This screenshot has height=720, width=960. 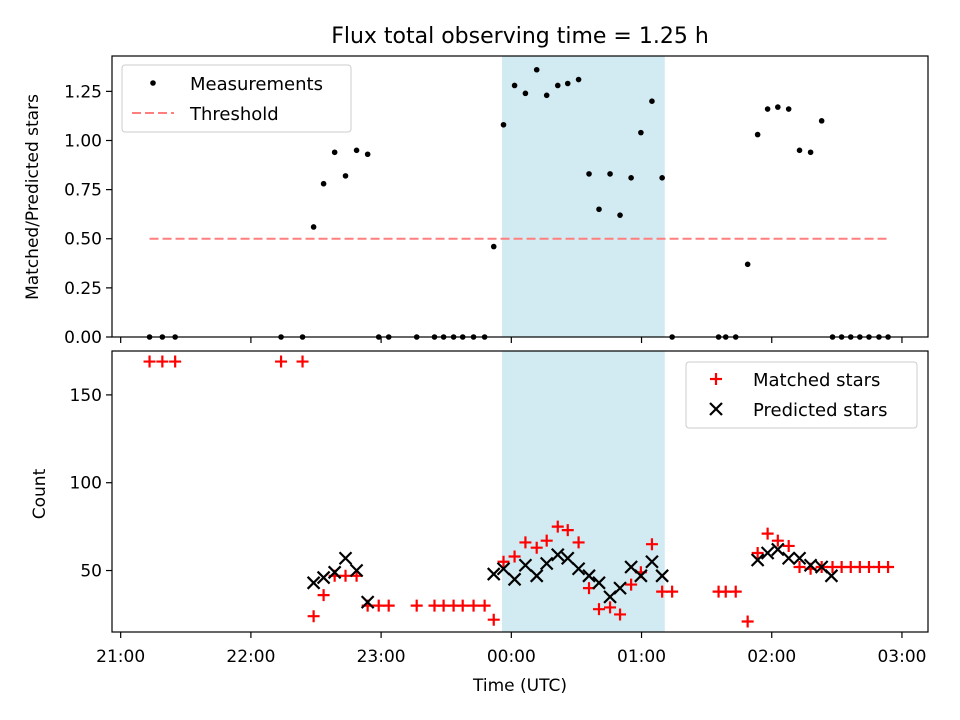 I want to click on bot-shaded-region, so click(x=583, y=491).